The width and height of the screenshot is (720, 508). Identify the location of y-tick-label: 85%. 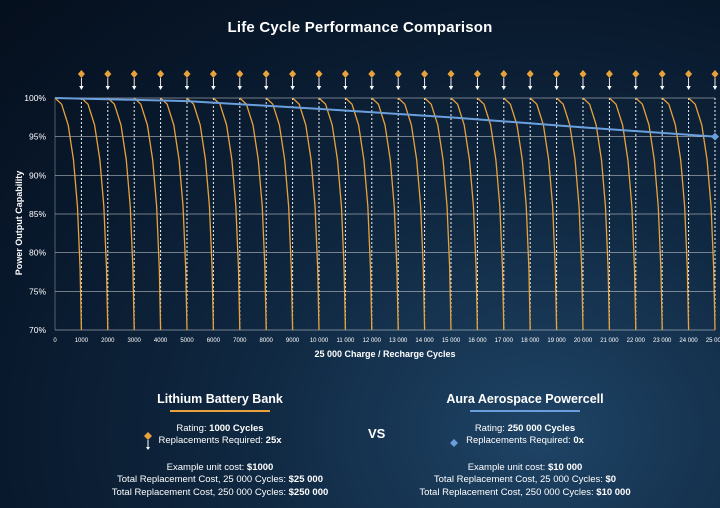
(37, 214).